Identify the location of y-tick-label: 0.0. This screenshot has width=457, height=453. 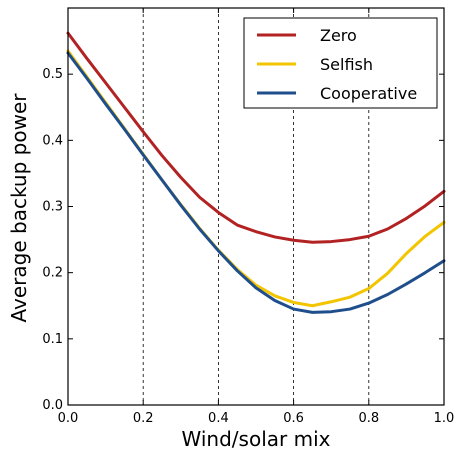
(52, 405).